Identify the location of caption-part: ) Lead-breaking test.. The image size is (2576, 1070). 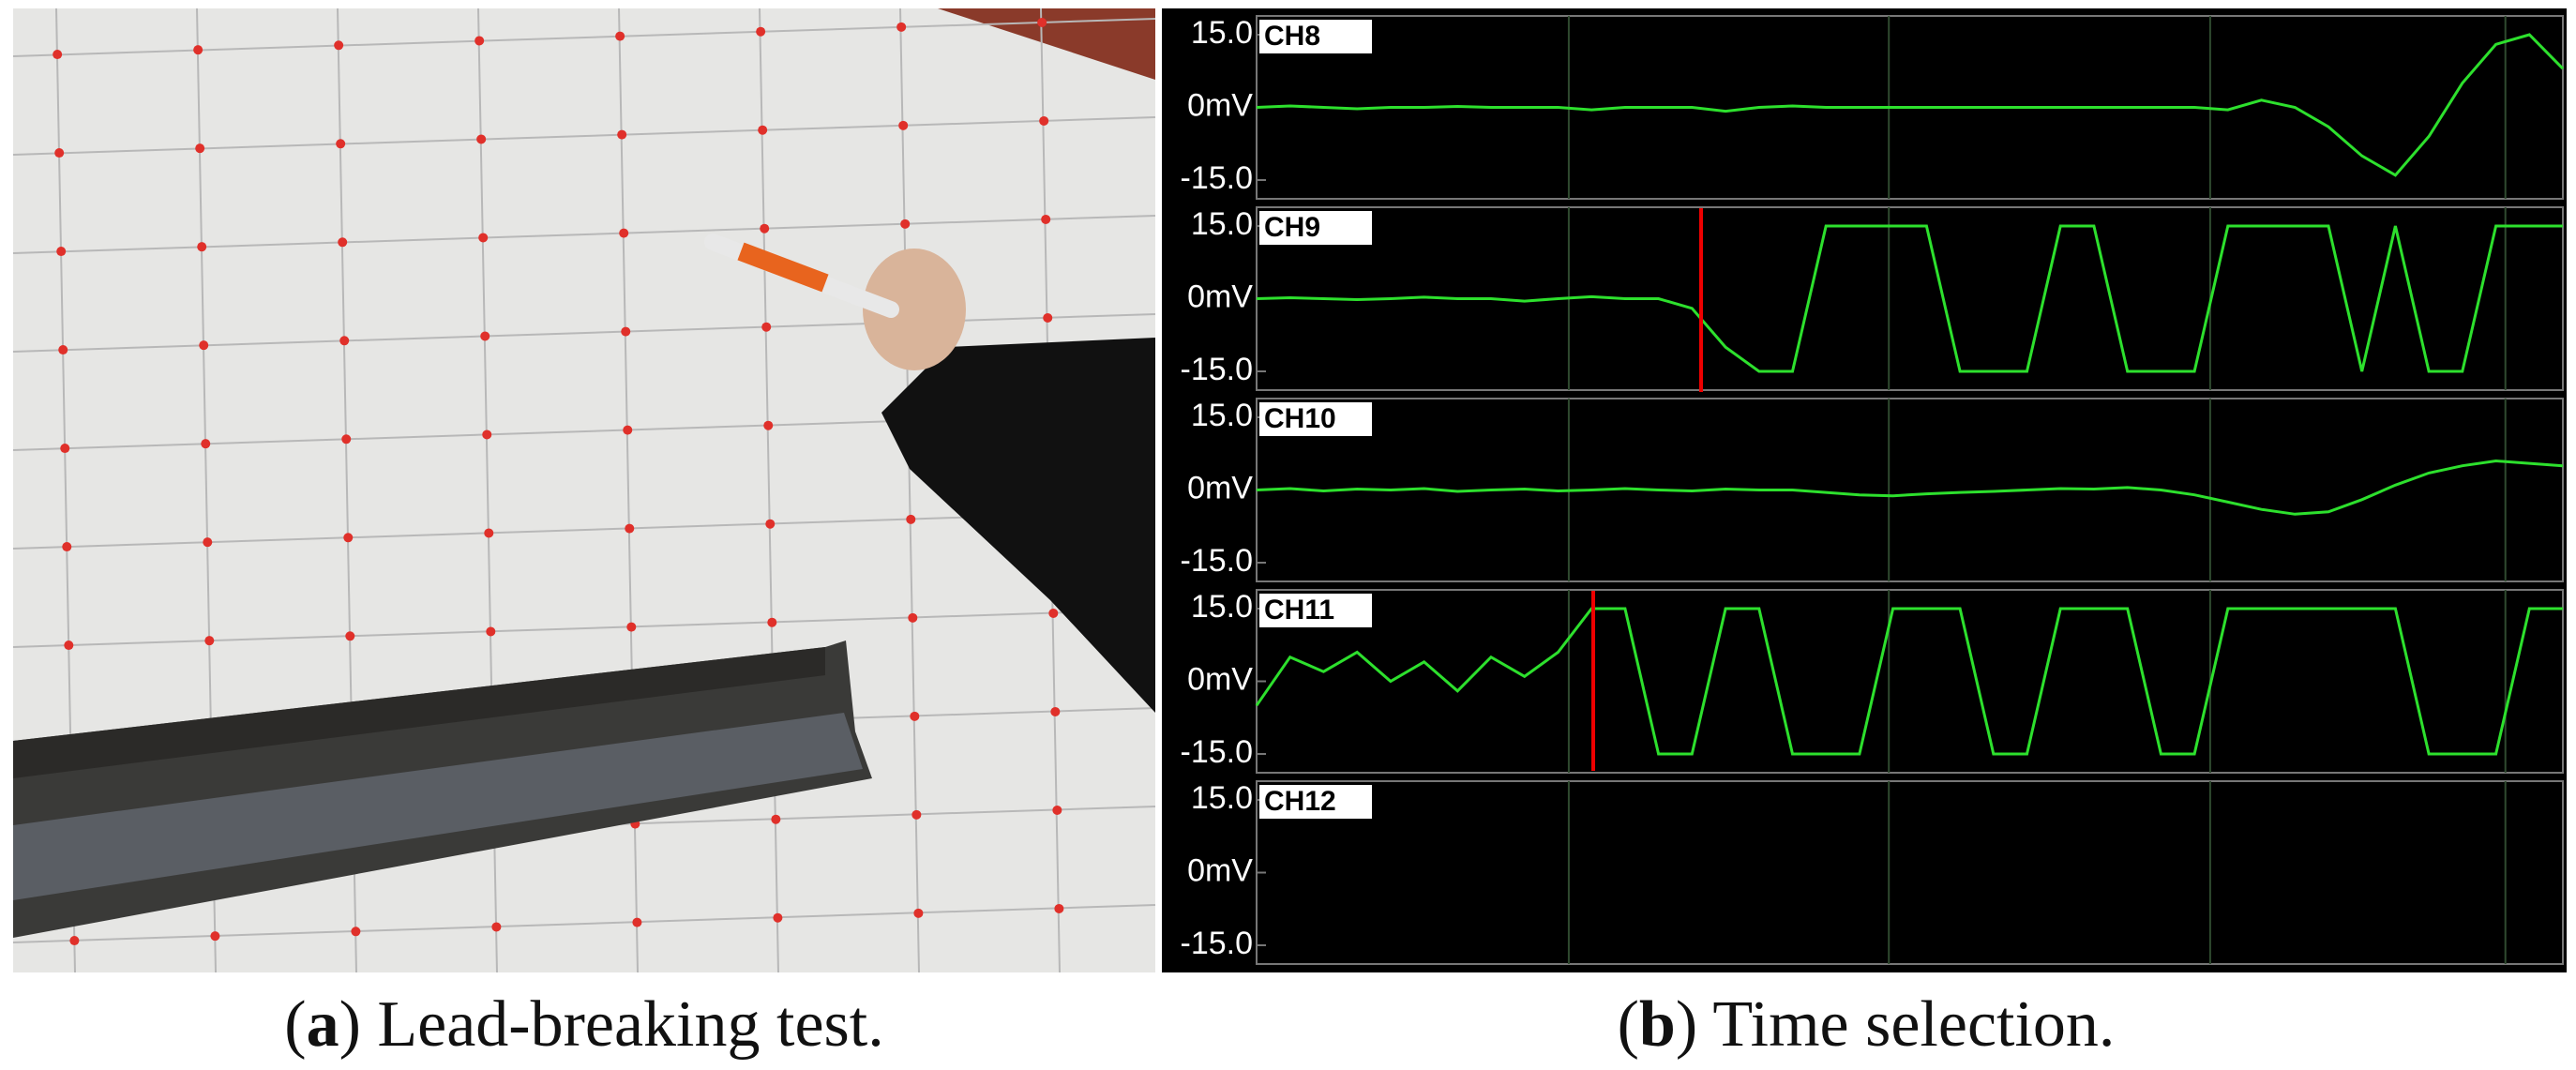
(611, 1024).